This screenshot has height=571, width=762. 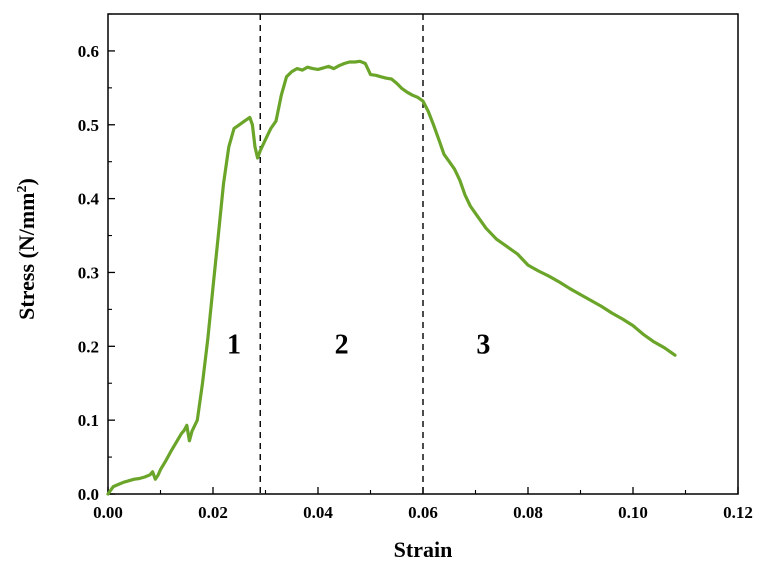 I want to click on x-tick-label: 0.06, so click(x=423, y=512).